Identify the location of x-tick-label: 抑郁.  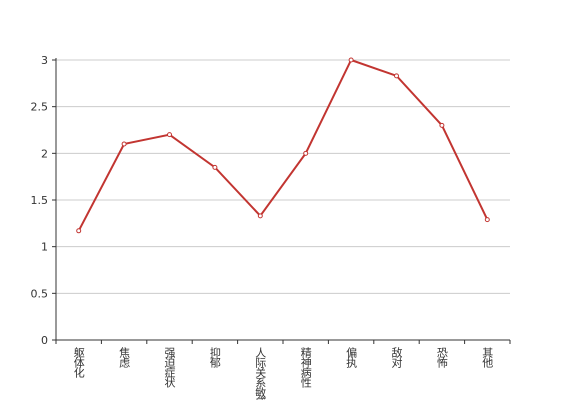
(214, 357).